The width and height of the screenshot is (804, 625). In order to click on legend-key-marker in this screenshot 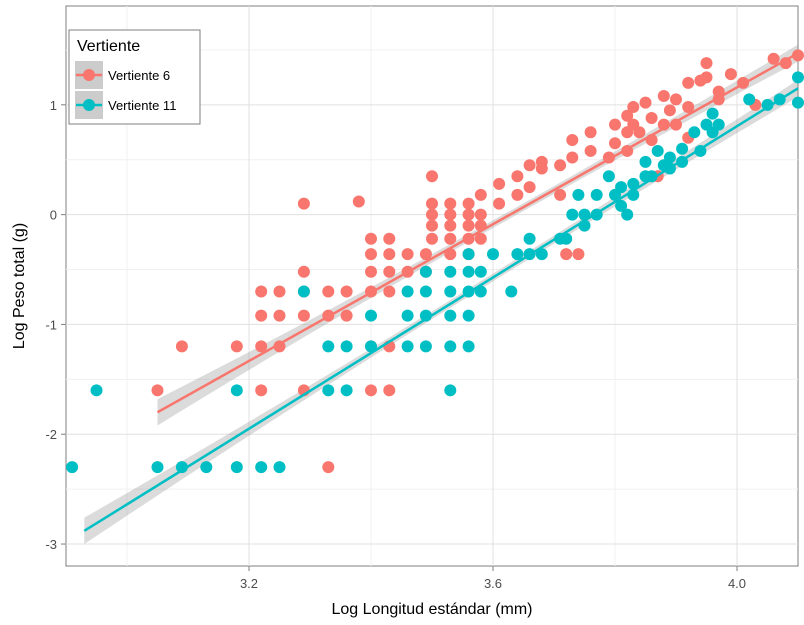, I will do `click(89, 75)`.